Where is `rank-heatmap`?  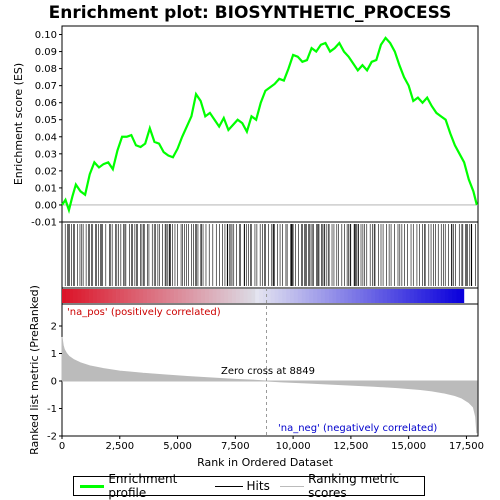 rank-heatmap is located at coordinates (263, 296).